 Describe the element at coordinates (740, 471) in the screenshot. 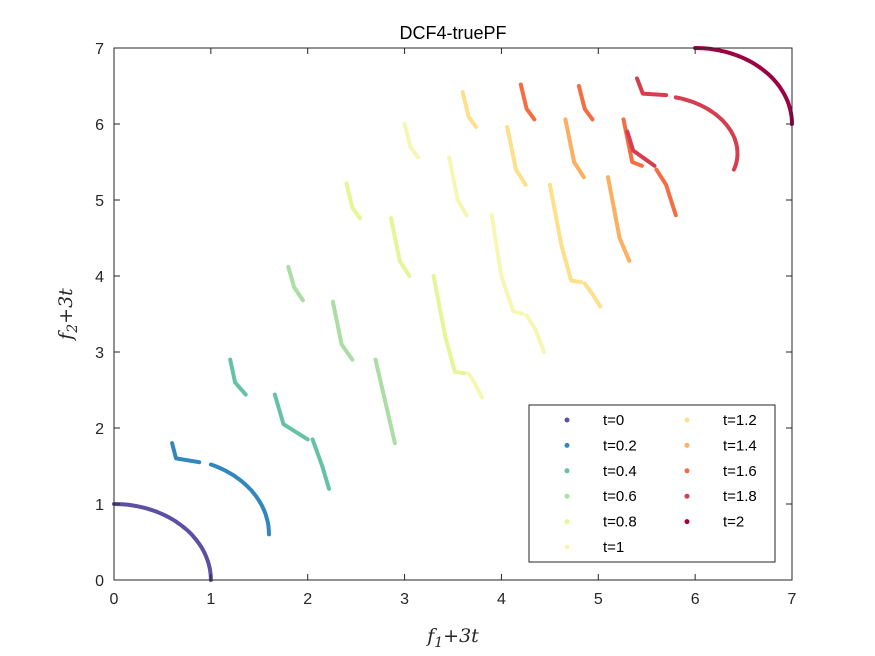

I see `legend-label: t=1.6` at that location.